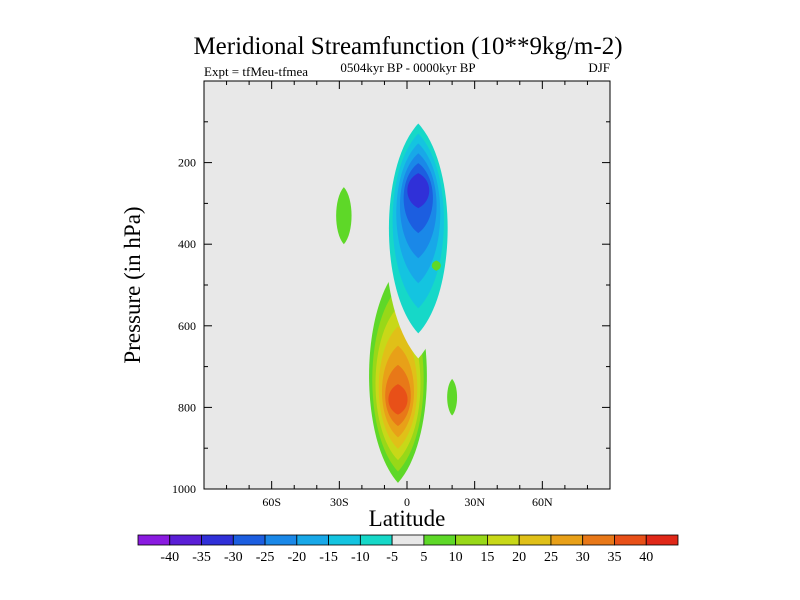 This screenshot has width=800, height=600. What do you see at coordinates (407, 502) in the screenshot?
I see `x-tick-label: 0` at bounding box center [407, 502].